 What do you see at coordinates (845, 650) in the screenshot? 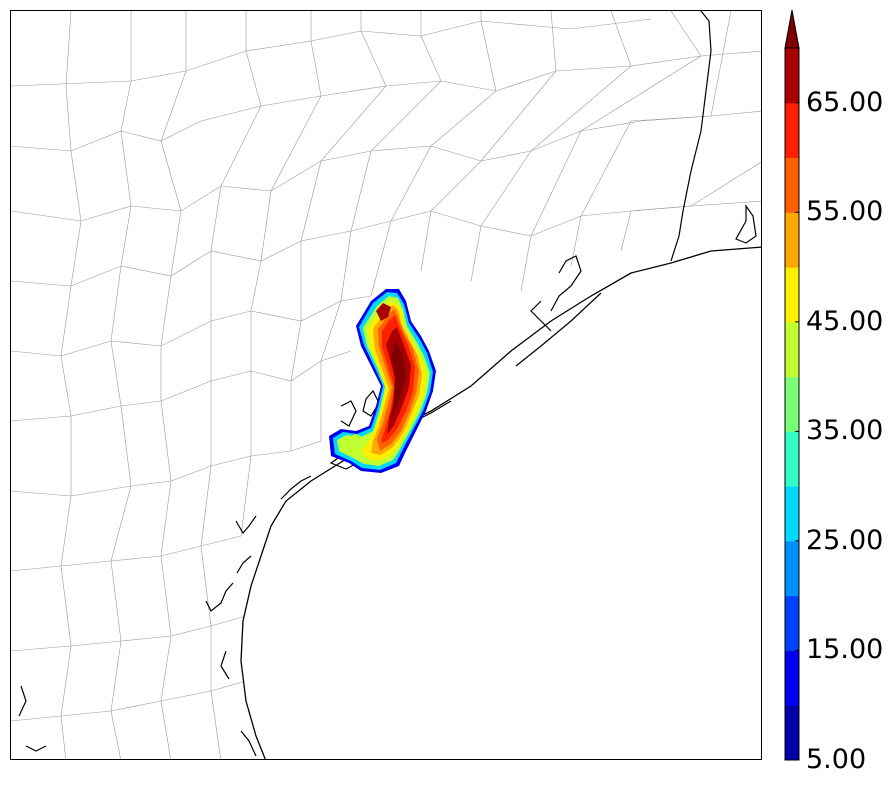
I see `colorbar-tick-label: 15.00` at bounding box center [845, 650].